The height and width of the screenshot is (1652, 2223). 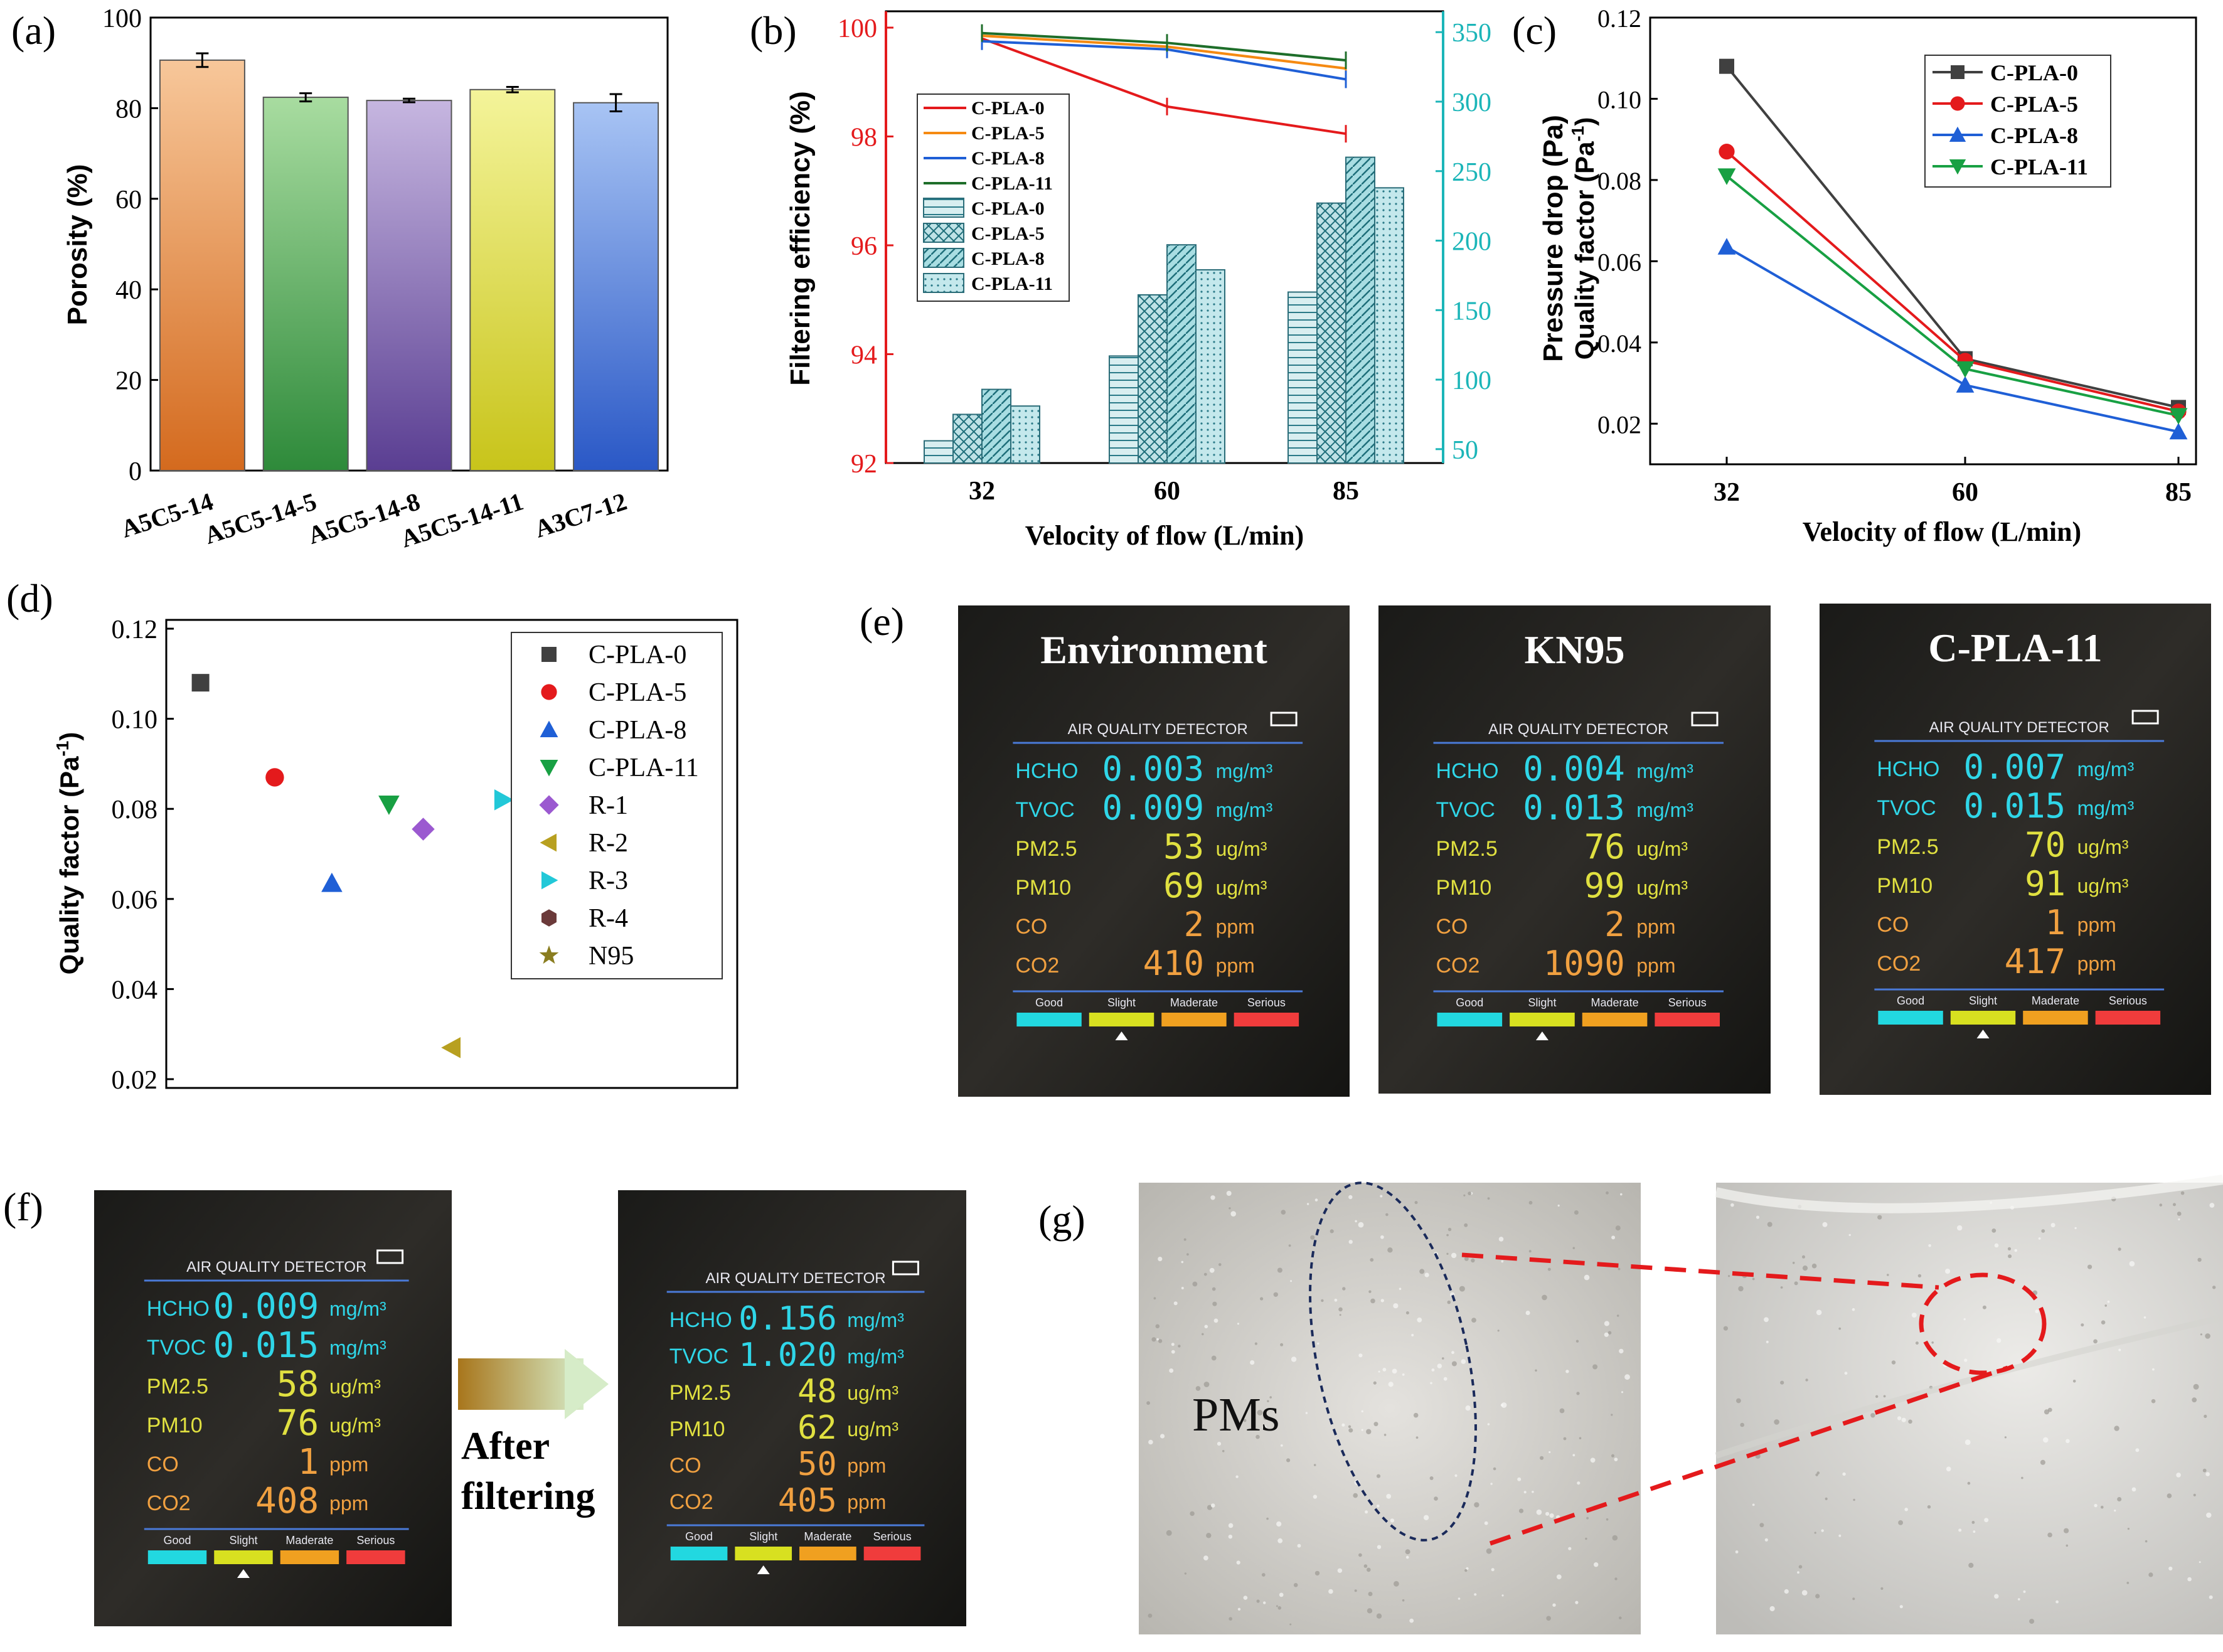 What do you see at coordinates (202, 265) in the screenshot?
I see `chart-a-bar` at bounding box center [202, 265].